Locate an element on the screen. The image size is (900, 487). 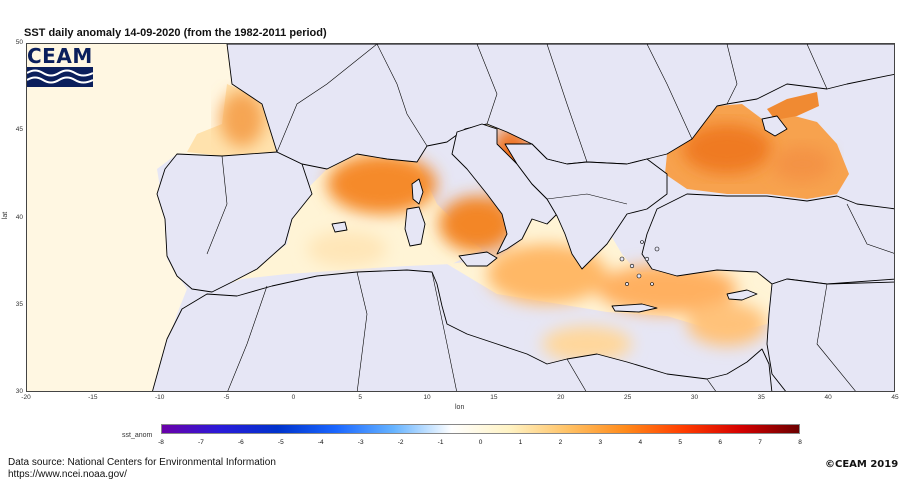
colorbar-tick-label: 8 is located at coordinates (800, 442).